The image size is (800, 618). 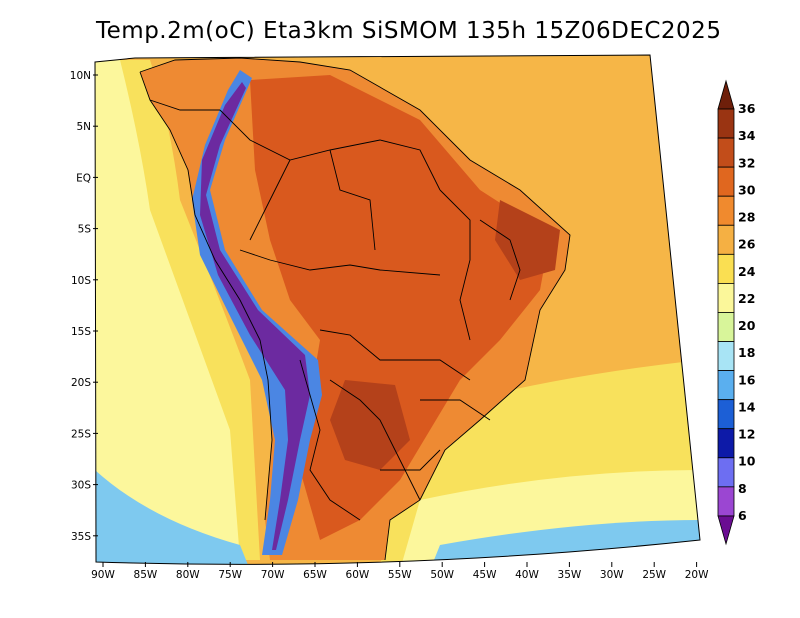 I want to click on colorbar-label: 34, so click(x=747, y=135).